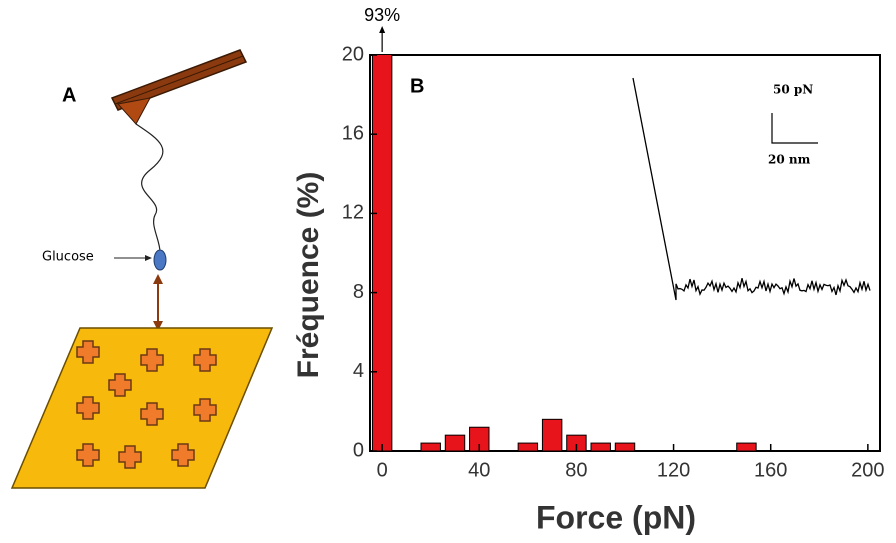 This screenshot has width=896, height=543. I want to click on y-tick-label: 4, so click(358, 371).